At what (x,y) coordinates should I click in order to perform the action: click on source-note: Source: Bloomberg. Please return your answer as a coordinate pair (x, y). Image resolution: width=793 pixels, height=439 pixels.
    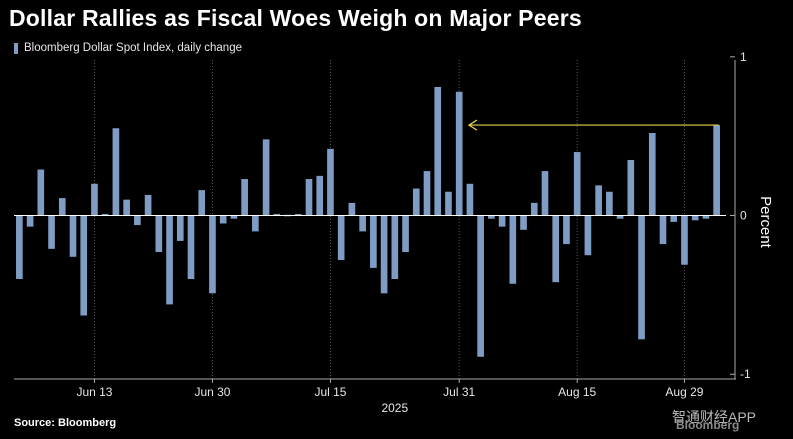
    Looking at the image, I should click on (65, 423).